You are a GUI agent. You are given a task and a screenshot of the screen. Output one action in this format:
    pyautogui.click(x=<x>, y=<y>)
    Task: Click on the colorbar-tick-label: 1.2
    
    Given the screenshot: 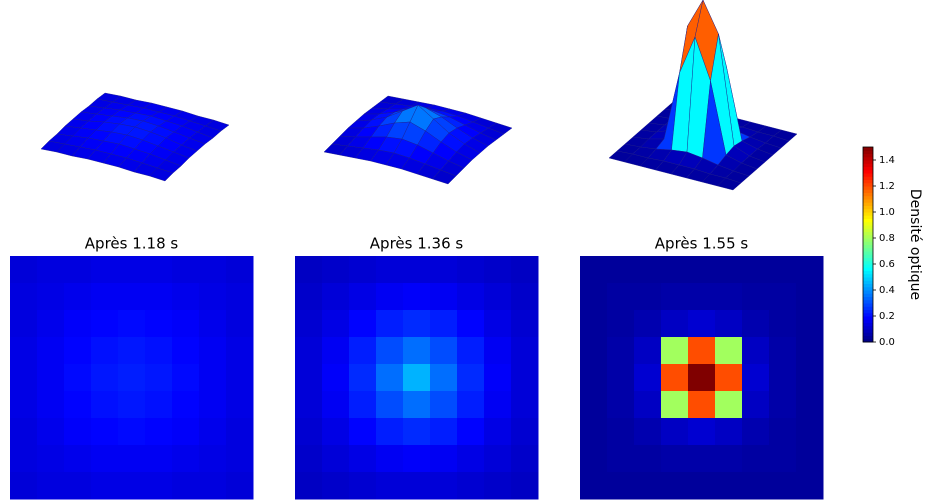 What is the action you would take?
    pyautogui.click(x=887, y=186)
    